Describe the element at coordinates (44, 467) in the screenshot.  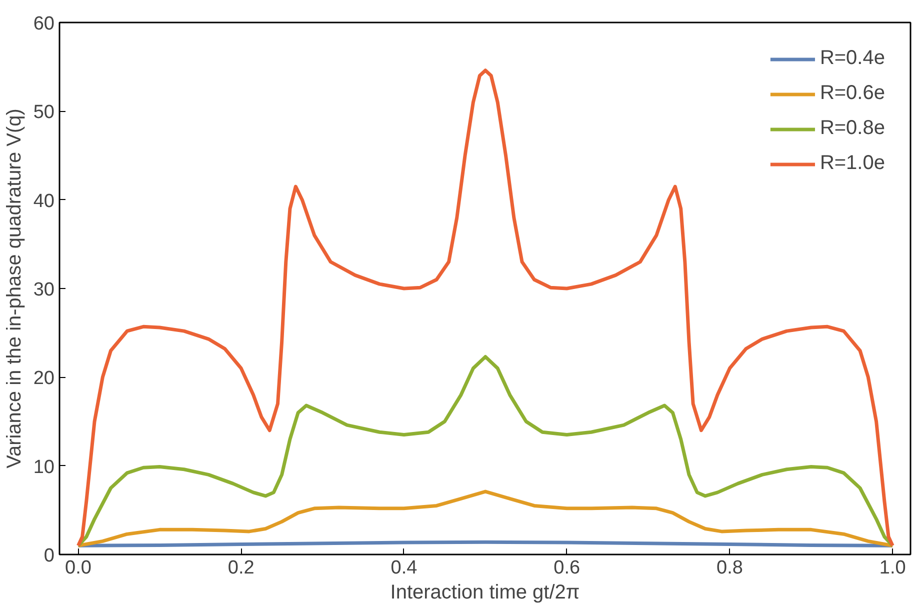
I see `y-tick-label: 10` at that location.